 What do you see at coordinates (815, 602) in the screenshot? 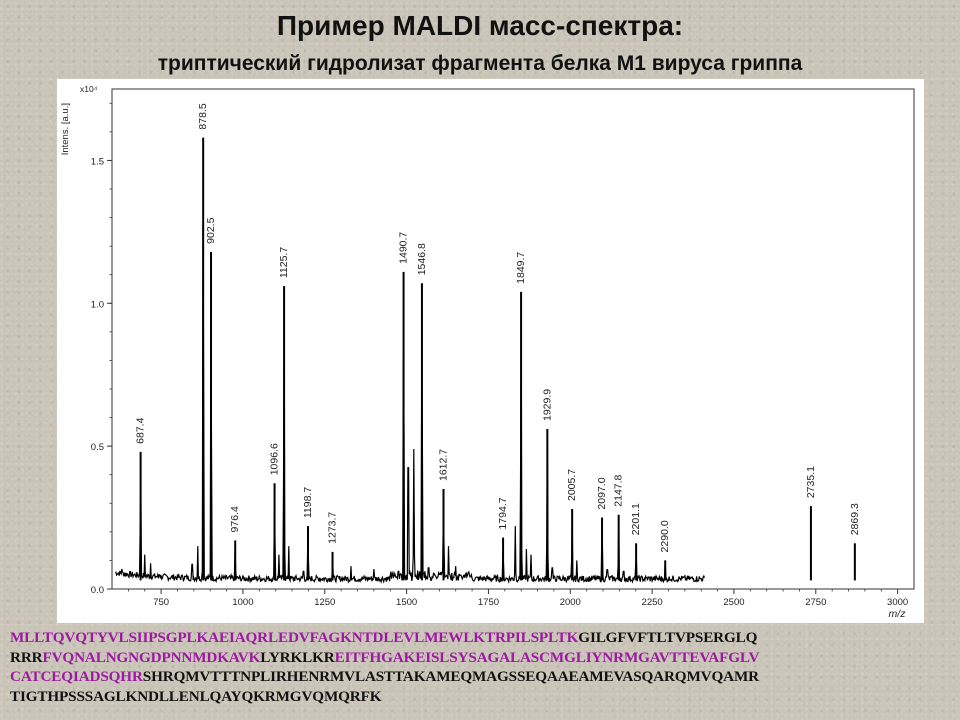
I see `x-tick-label: 2750` at bounding box center [815, 602].